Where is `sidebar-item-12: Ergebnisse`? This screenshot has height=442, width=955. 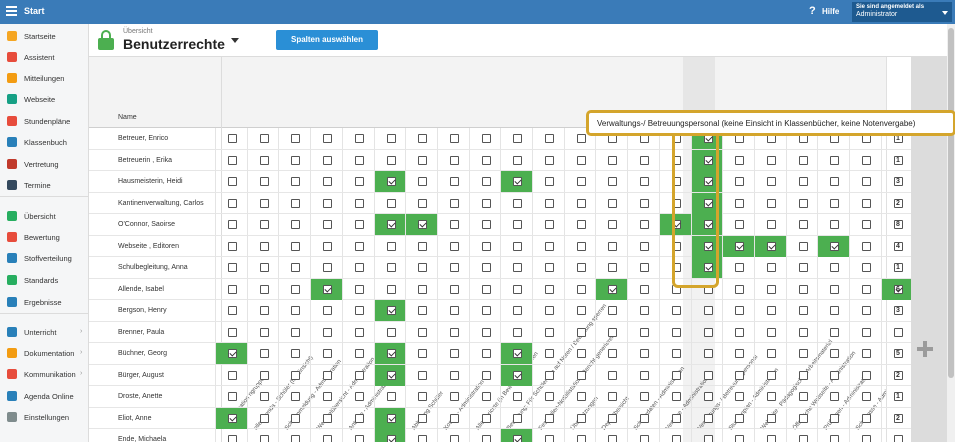
sidebar-item-12: Ergebnisse is located at coordinates (44, 302).